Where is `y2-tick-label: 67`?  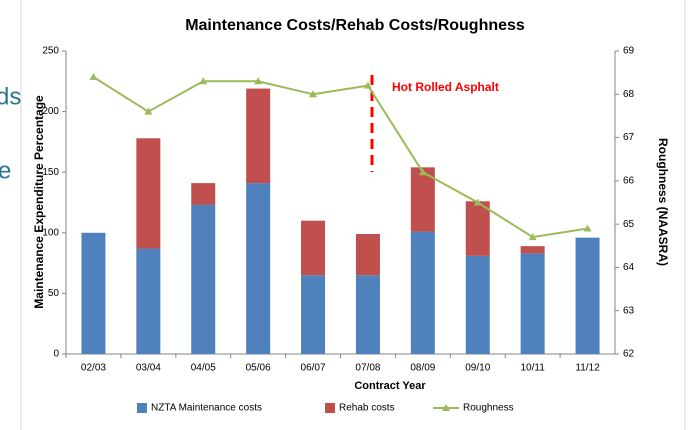
y2-tick-label: 67 is located at coordinates (629, 137).